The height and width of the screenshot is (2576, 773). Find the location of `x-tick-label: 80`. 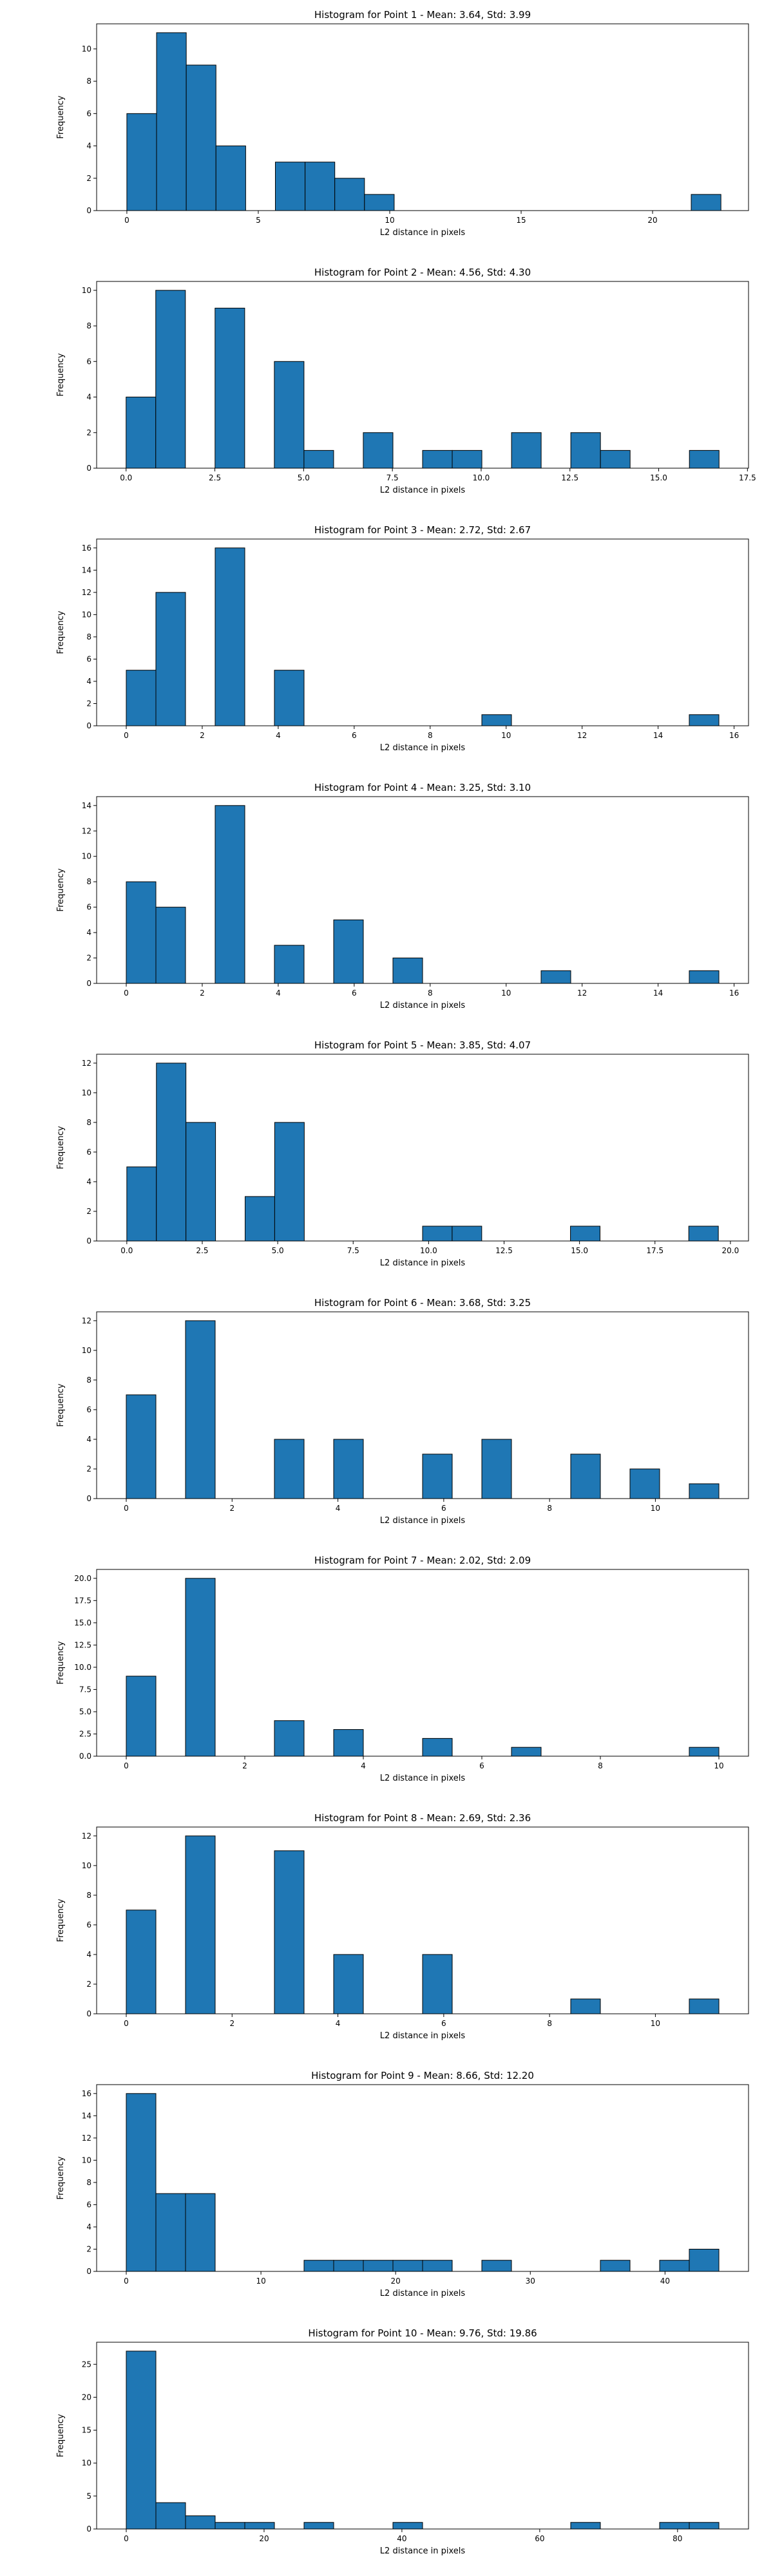

x-tick-label: 80 is located at coordinates (677, 2538).